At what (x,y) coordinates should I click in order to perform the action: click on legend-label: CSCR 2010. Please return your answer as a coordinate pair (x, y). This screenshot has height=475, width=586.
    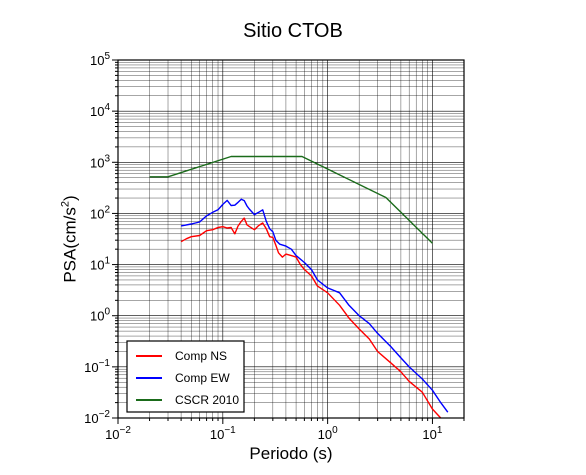
    Looking at the image, I should click on (207, 400).